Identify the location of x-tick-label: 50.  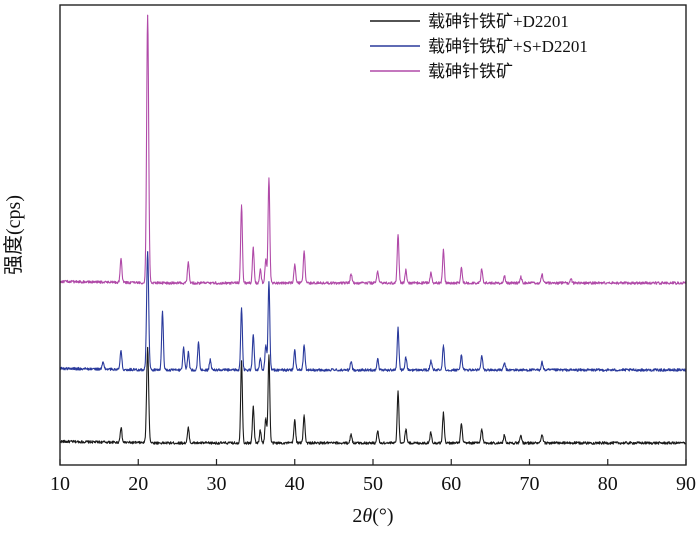
(373, 484).